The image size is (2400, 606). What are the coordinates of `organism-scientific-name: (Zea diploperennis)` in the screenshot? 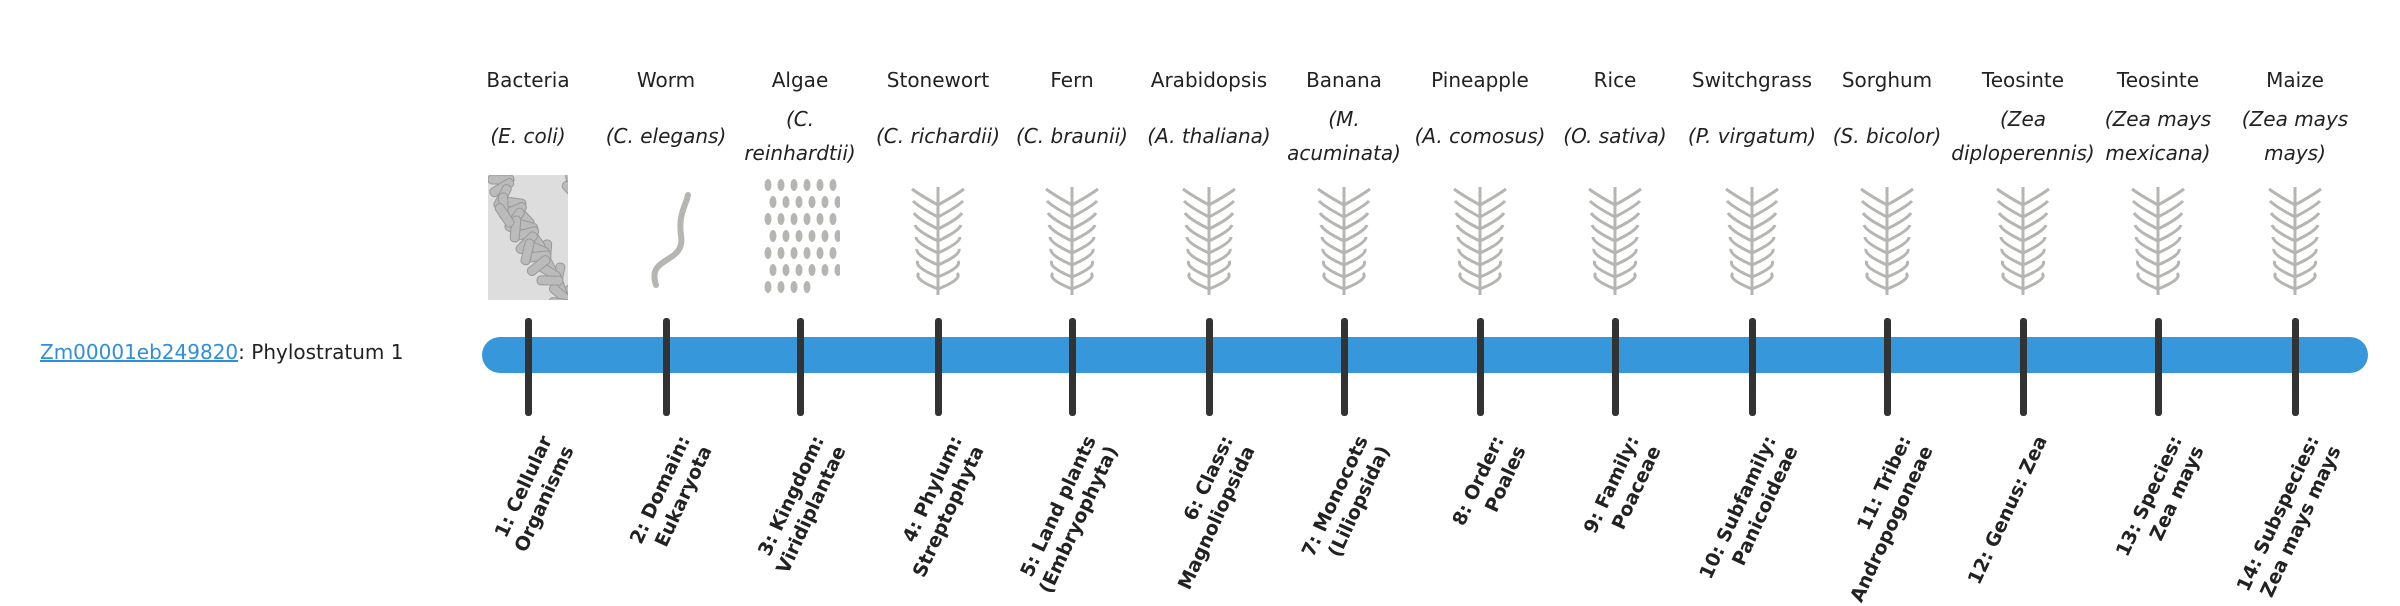 It's located at (2023, 136).